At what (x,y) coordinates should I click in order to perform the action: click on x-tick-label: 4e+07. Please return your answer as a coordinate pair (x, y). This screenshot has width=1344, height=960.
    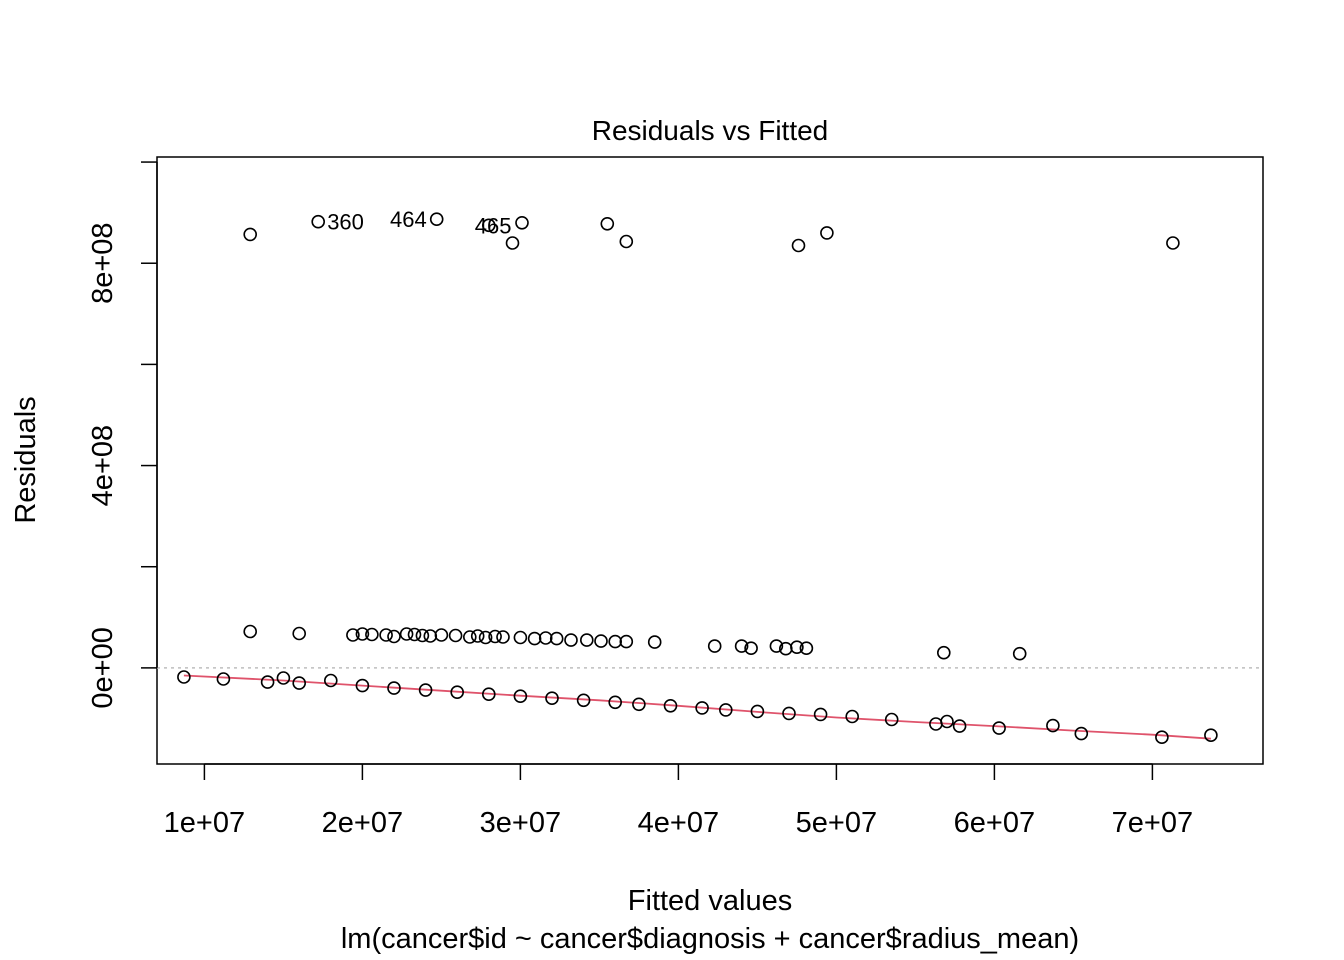
    Looking at the image, I should click on (678, 823).